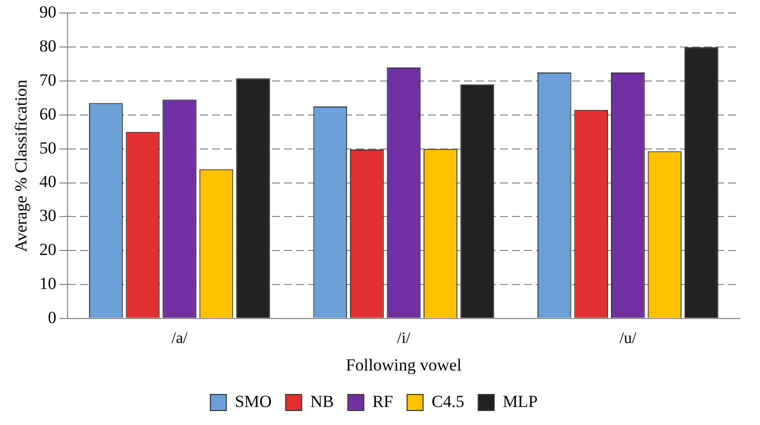 This screenshot has width=760, height=425. What do you see at coordinates (253, 401) in the screenshot?
I see `legend-label: SMO` at bounding box center [253, 401].